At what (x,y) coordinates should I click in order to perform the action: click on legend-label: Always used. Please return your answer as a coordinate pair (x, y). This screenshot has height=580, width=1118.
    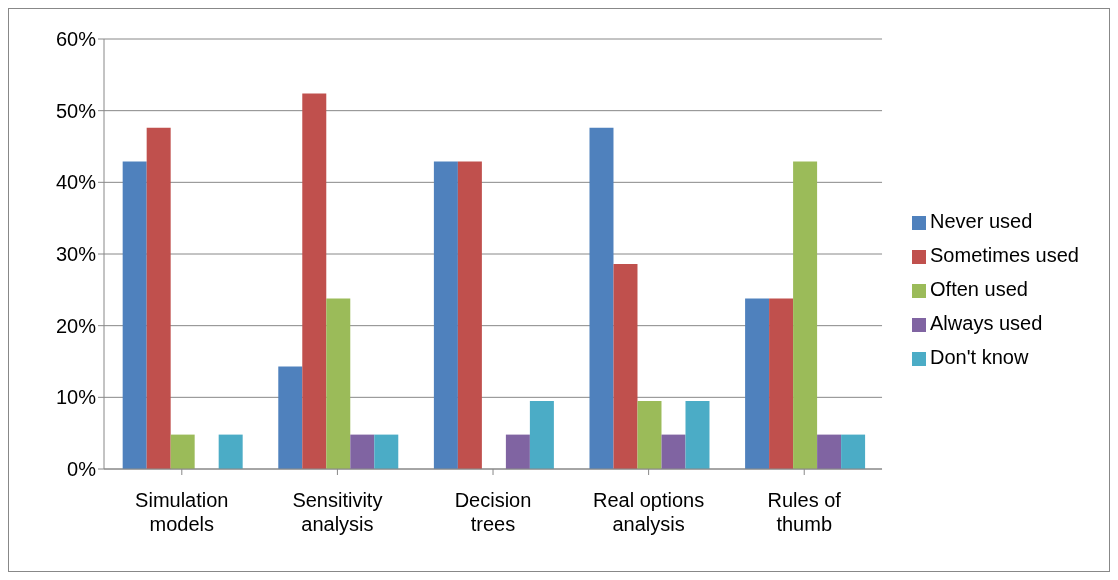
    Looking at the image, I should click on (986, 323).